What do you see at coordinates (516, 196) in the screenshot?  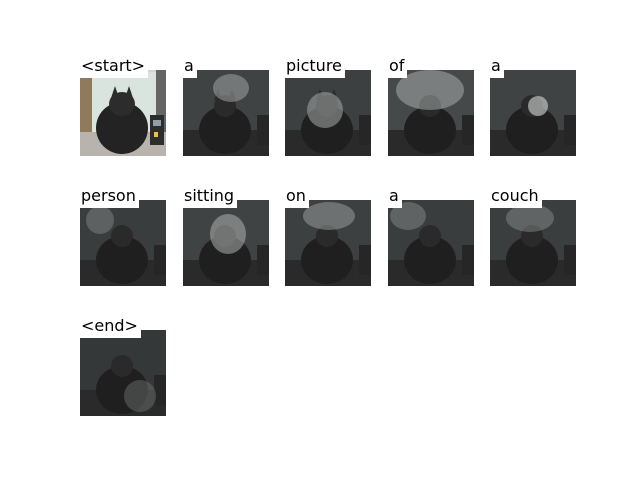 I see `token-label: couch` at bounding box center [516, 196].